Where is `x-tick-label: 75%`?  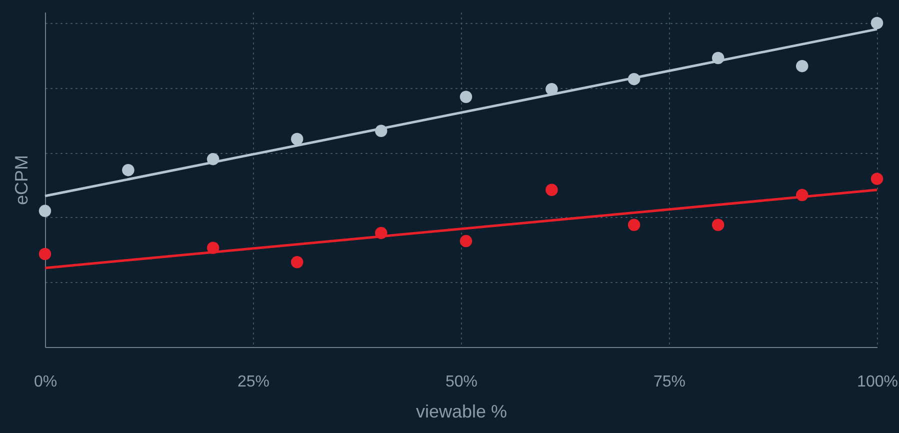 x-tick-label: 75% is located at coordinates (669, 382).